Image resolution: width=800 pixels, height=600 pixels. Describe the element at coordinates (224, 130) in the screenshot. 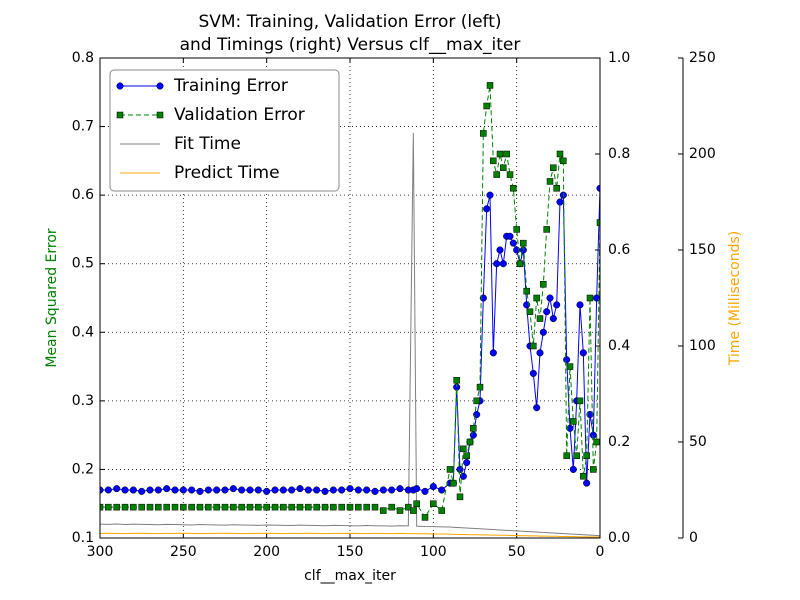

I see `legend-box` at that location.